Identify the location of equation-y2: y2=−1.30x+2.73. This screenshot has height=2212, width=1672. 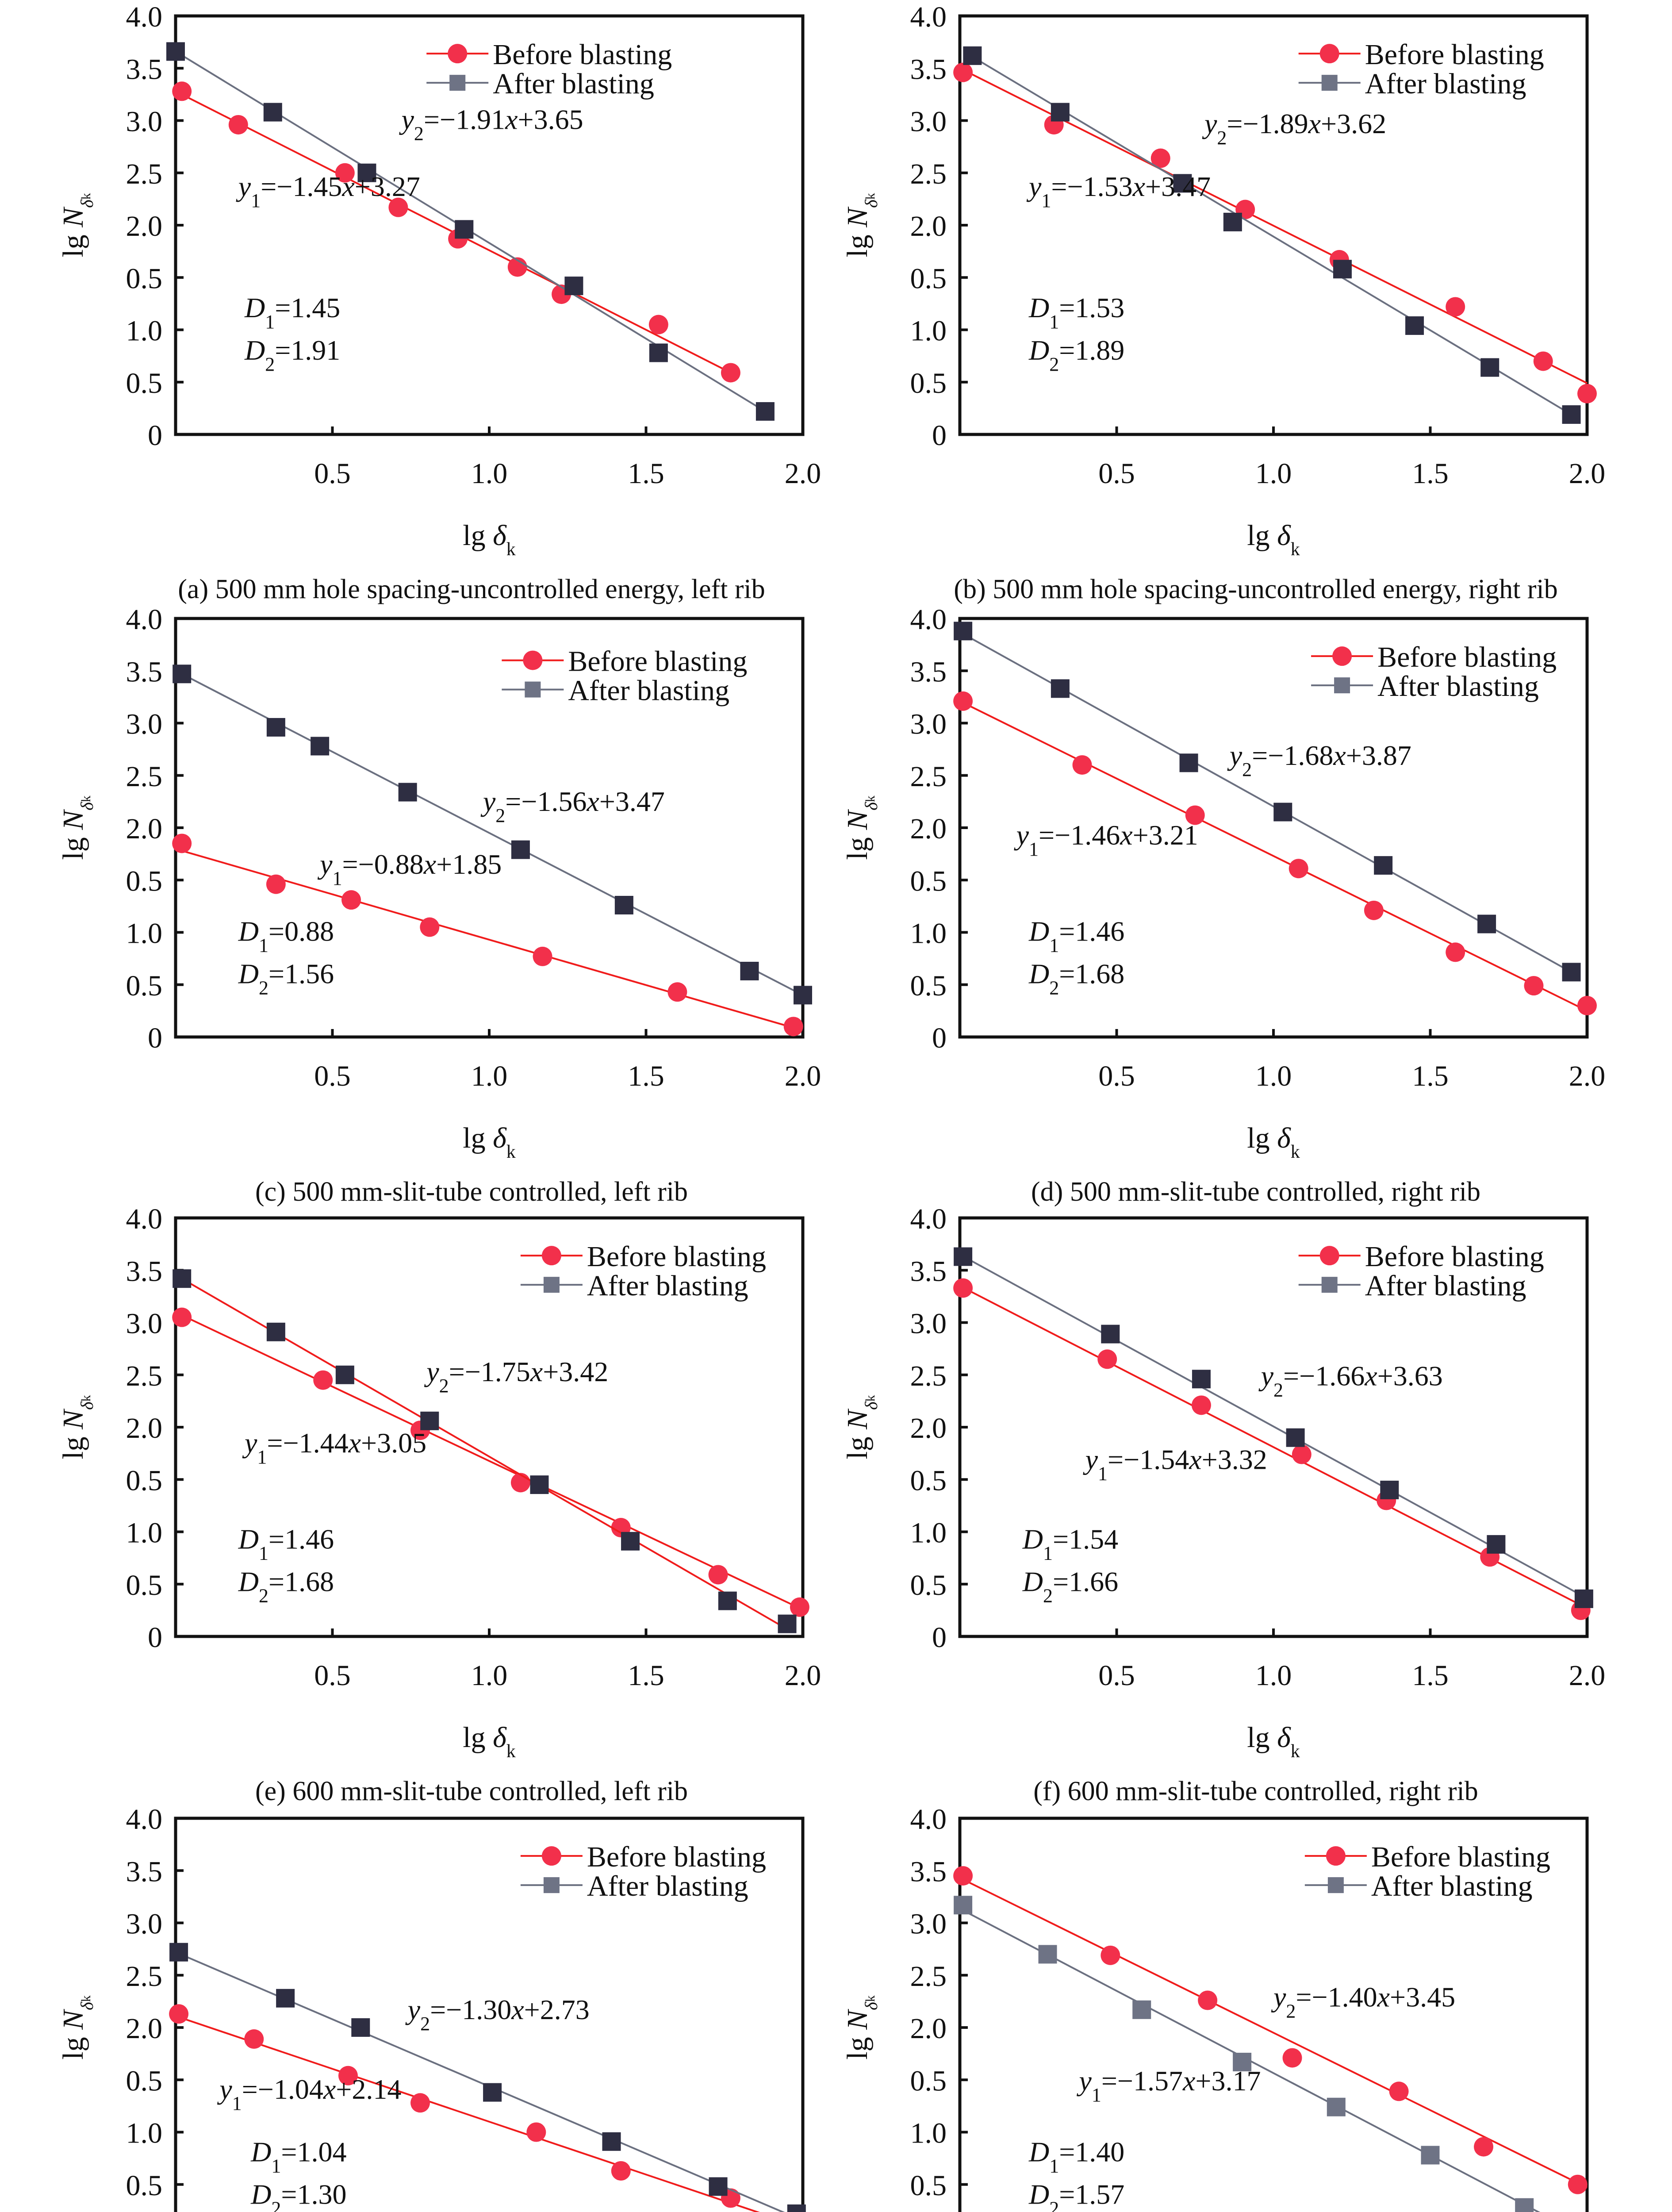
(497, 2015).